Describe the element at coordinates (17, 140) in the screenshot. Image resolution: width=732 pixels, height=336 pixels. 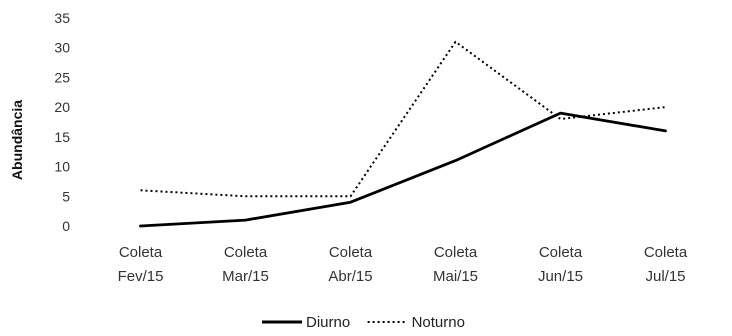
I see `y-axis-title: Abundância` at that location.